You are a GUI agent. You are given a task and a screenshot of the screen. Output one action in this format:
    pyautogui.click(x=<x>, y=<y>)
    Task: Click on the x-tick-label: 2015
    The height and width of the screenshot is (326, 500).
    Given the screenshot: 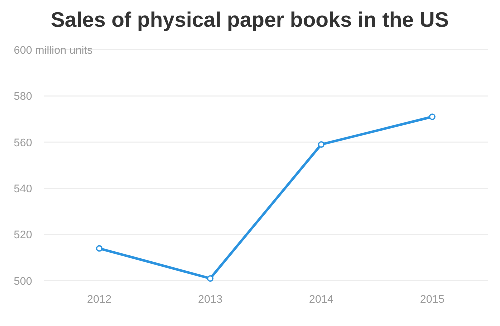 What is the action you would take?
    pyautogui.click(x=432, y=300)
    